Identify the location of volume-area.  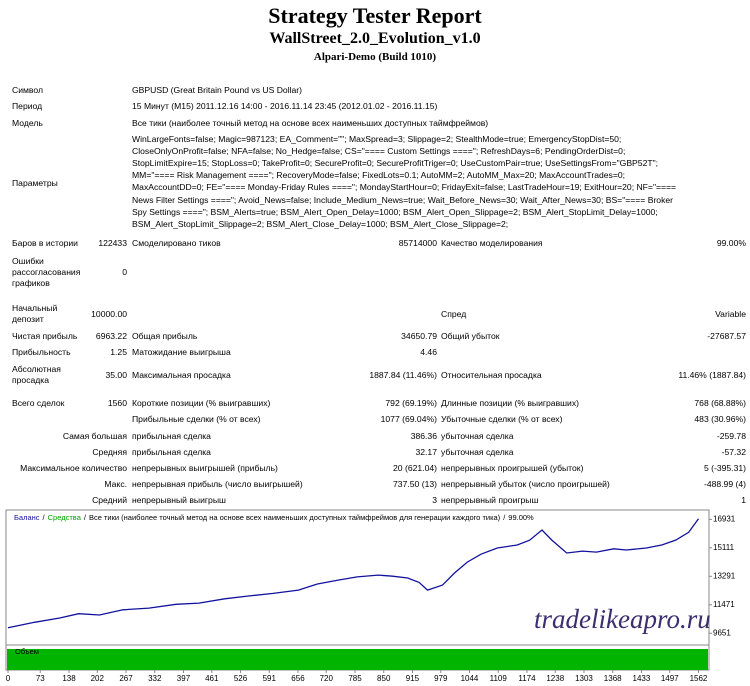
(357, 659).